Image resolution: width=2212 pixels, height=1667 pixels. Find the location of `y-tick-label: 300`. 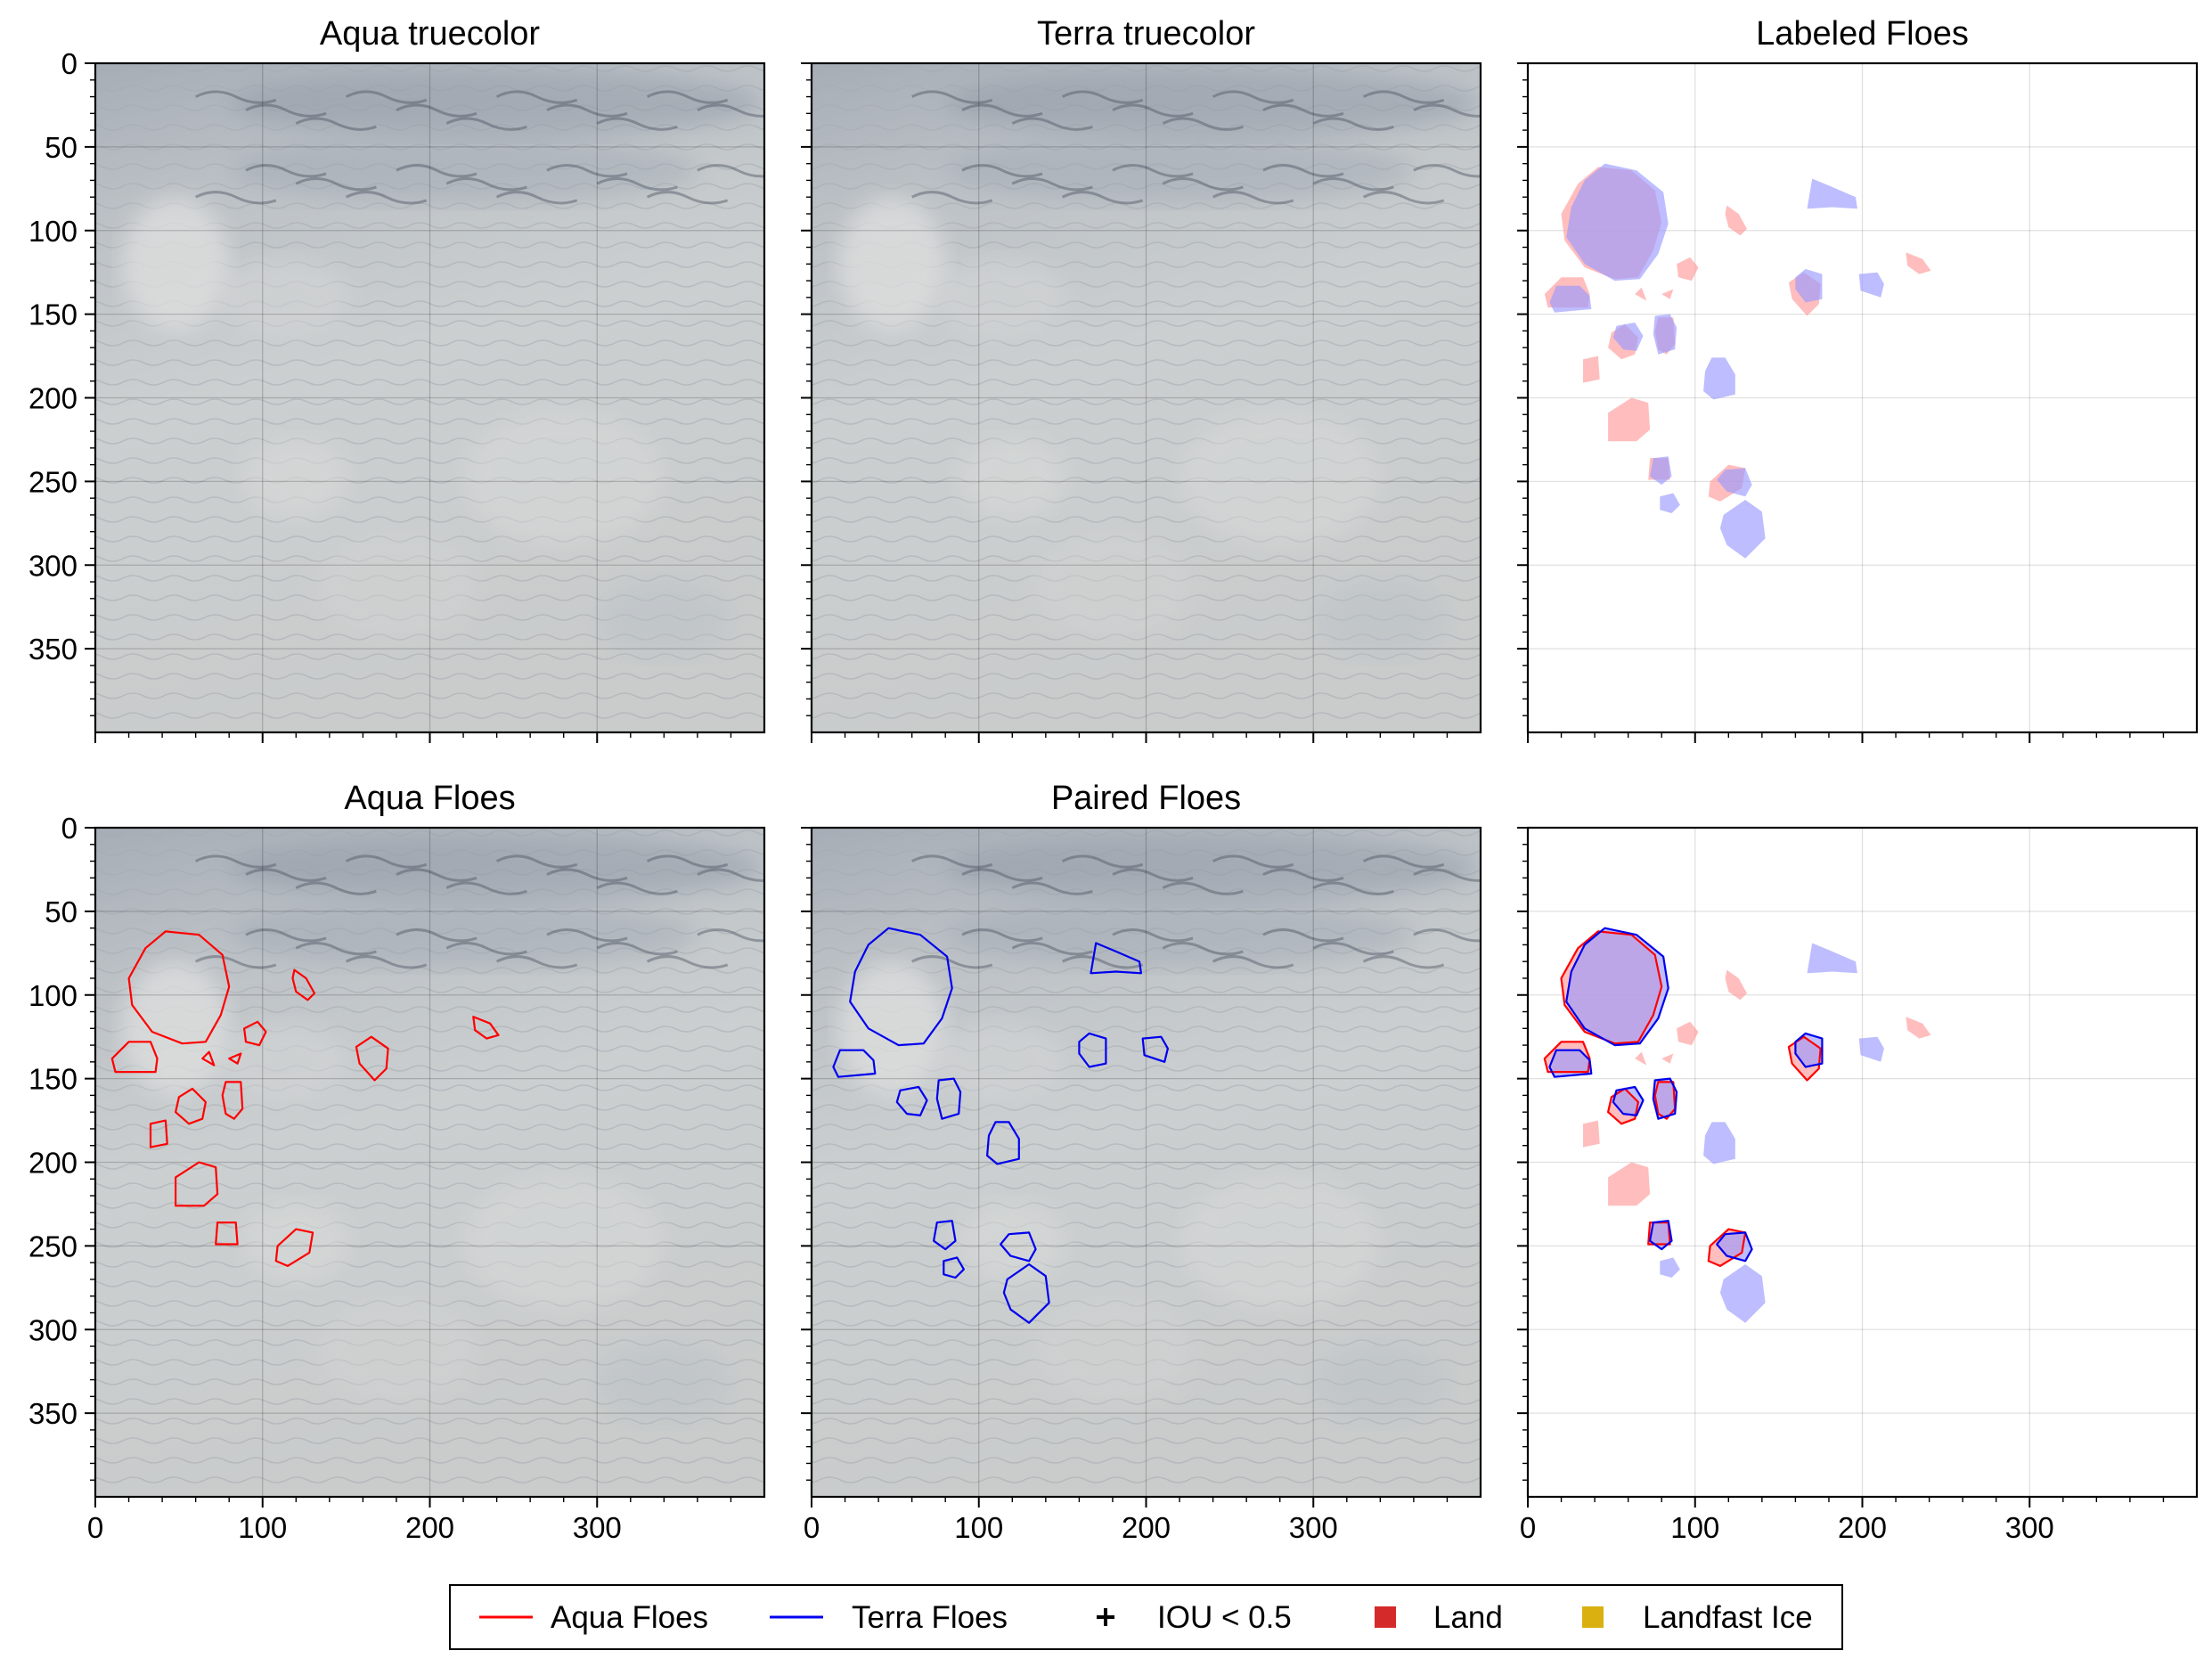

y-tick-label: 300 is located at coordinates (54, 565).